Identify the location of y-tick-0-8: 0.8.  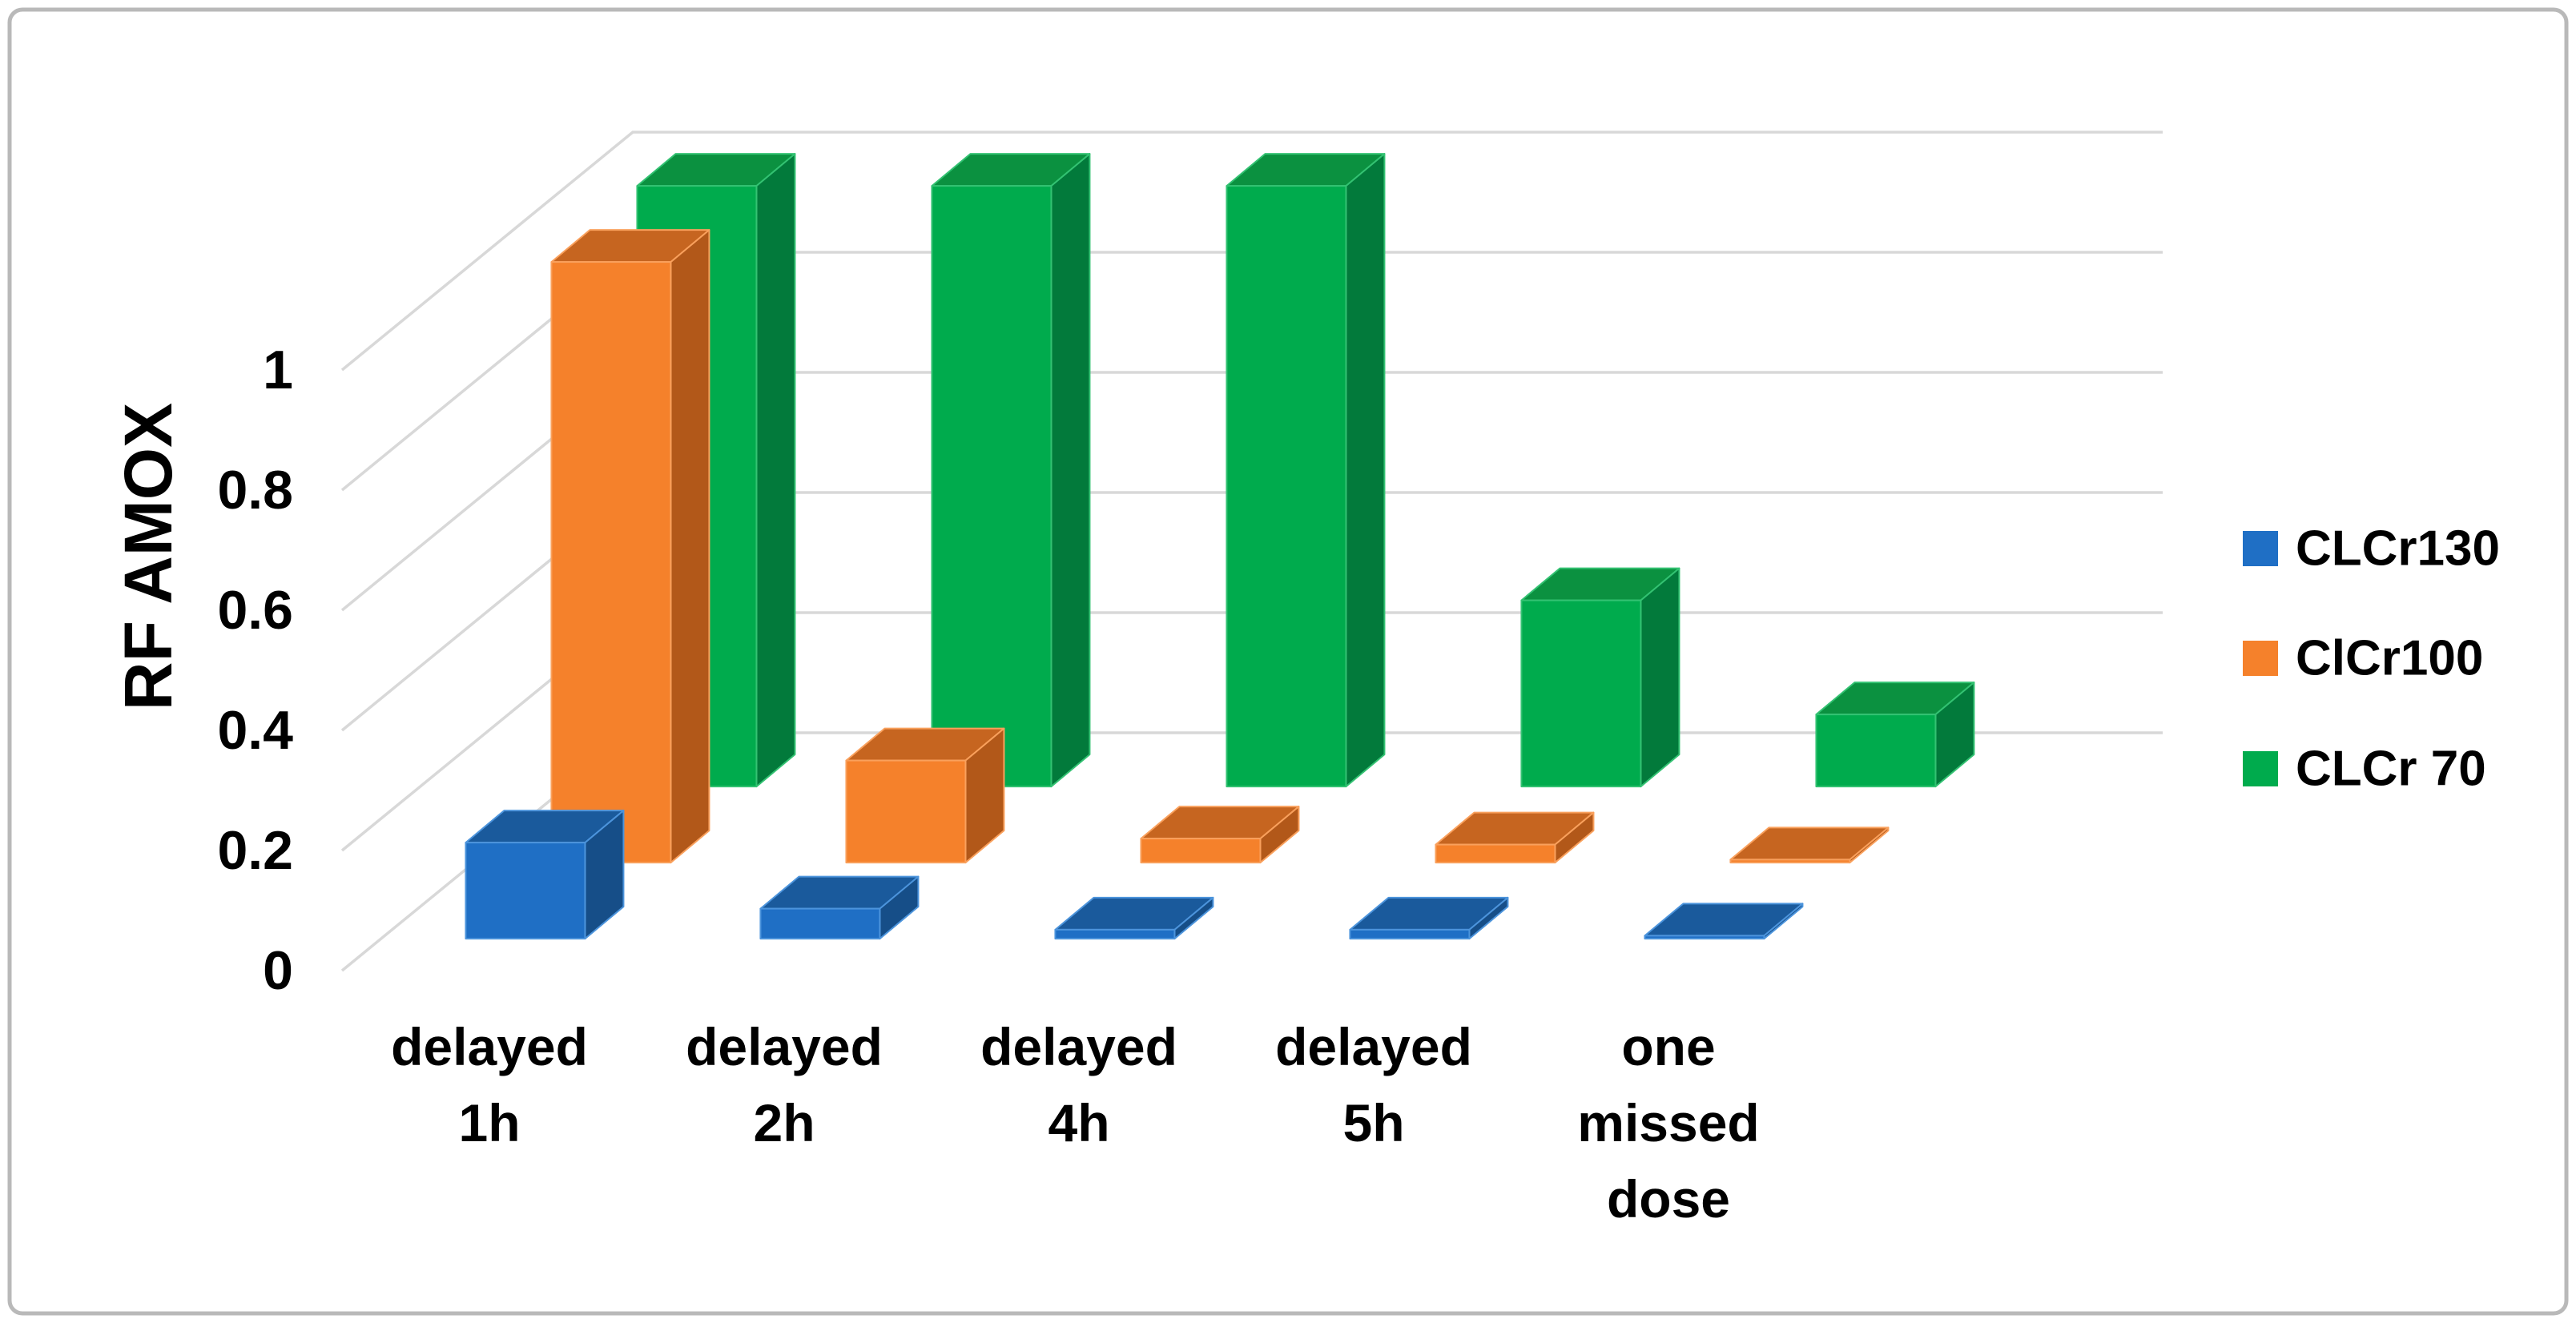
(255, 490).